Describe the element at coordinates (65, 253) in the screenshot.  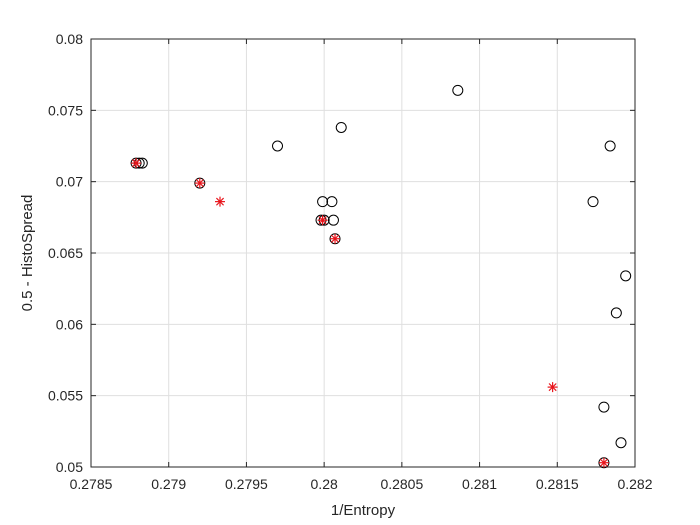
I see `y-tick-label: 0.065` at that location.